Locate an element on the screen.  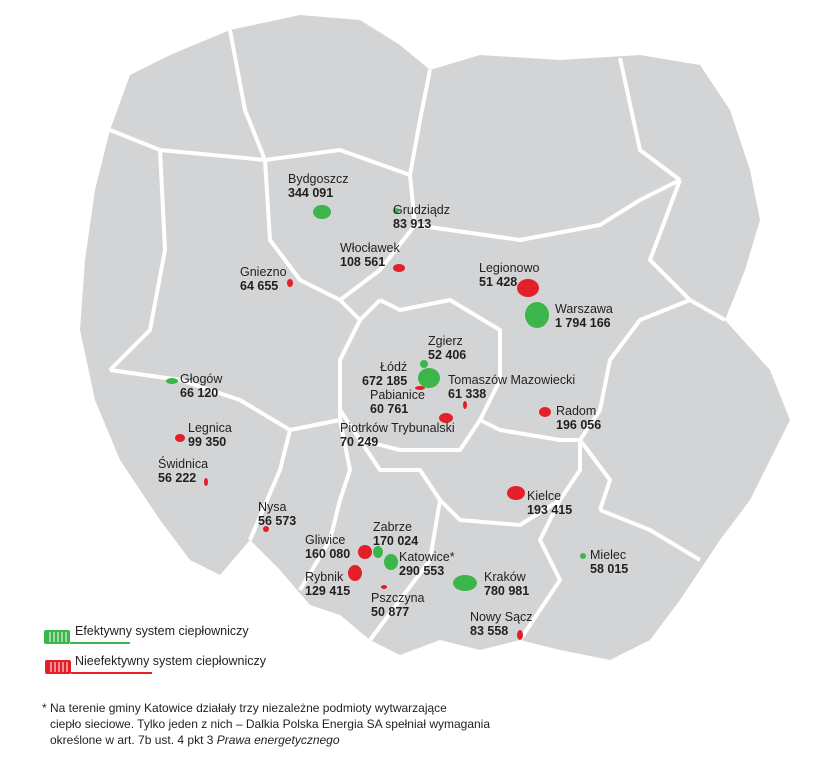
city-name: Legnica is located at coordinates (210, 428).